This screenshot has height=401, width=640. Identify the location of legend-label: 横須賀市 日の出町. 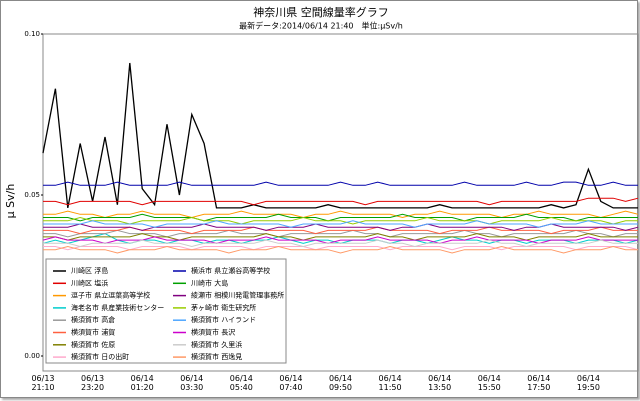
(100, 356).